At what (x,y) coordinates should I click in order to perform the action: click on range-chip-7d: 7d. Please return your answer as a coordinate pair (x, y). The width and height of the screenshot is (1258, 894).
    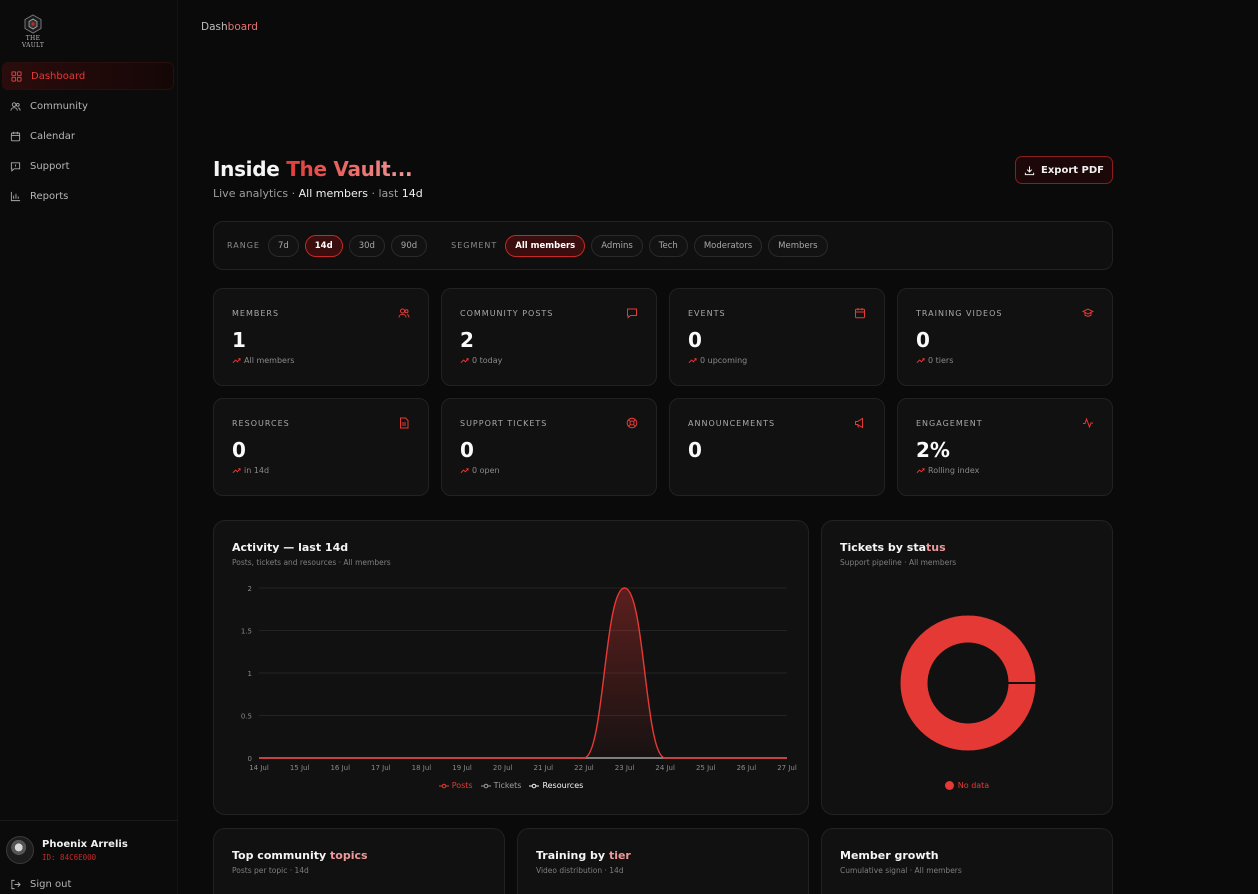
    Looking at the image, I should click on (283, 245).